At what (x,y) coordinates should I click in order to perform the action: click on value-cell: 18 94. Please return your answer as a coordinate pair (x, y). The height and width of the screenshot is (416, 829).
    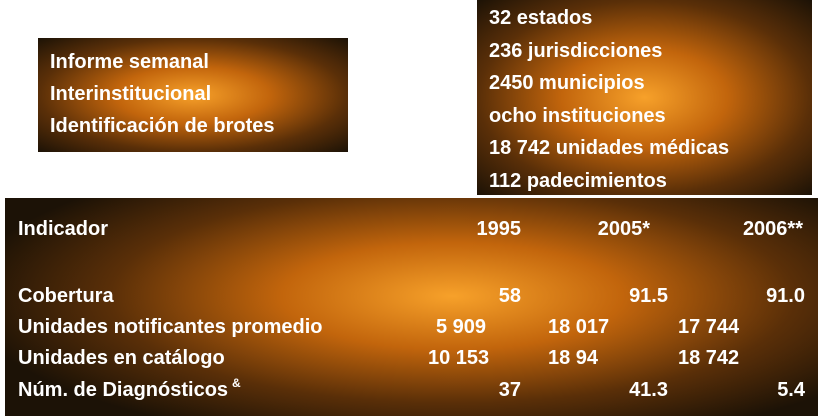
    Looking at the image, I should click on (573, 358).